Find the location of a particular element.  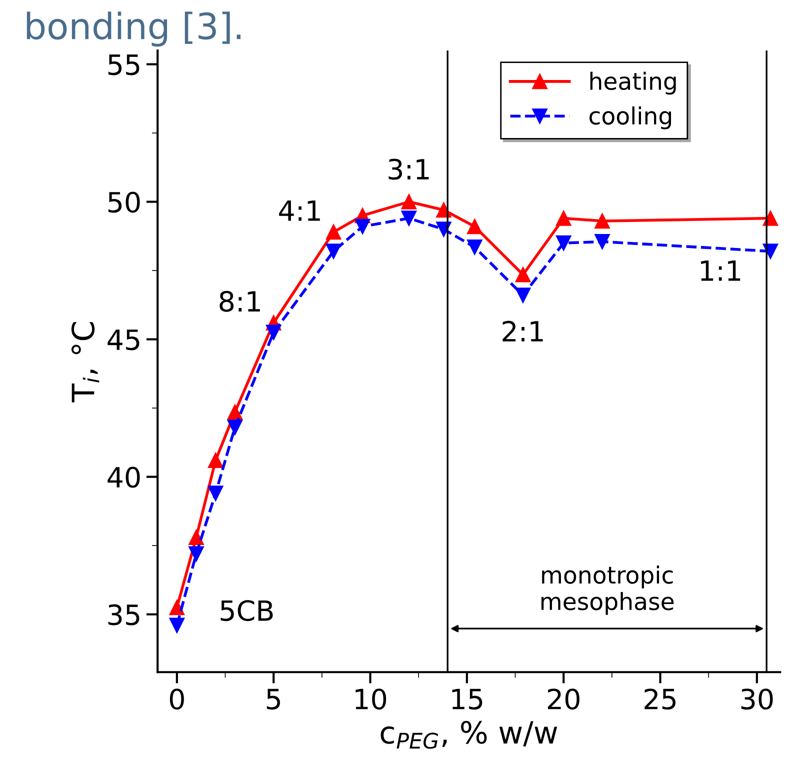

annotation: 2:1 is located at coordinates (522, 331).